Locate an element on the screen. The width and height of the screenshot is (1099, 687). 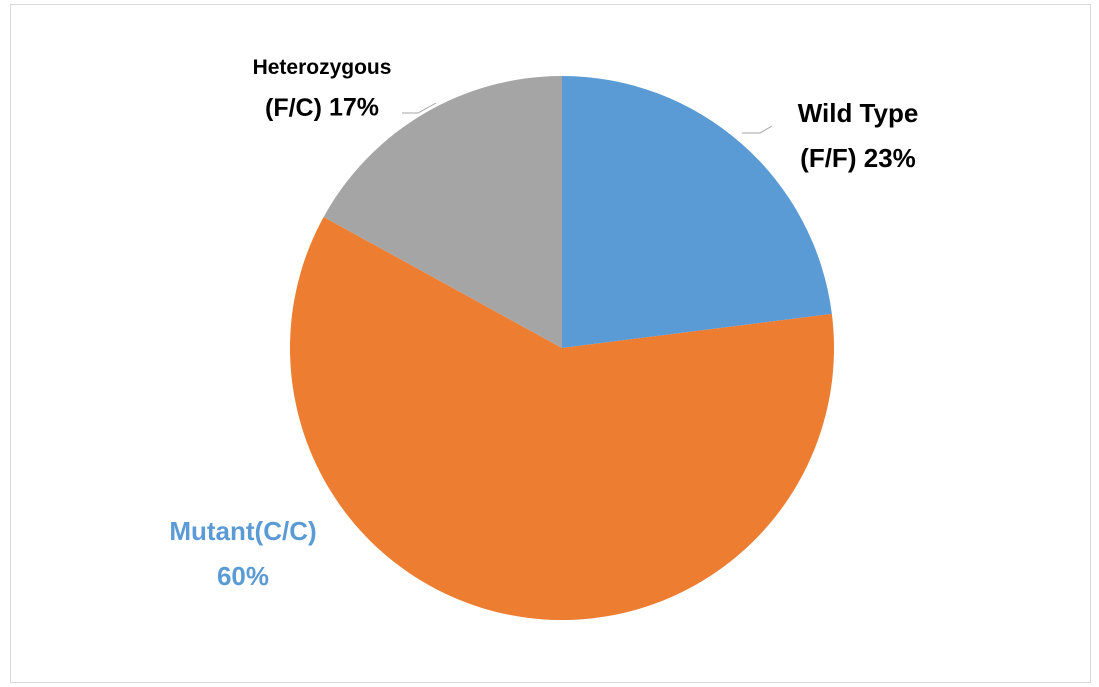
category-label: Wild Type (F/F) is located at coordinates (858, 135).